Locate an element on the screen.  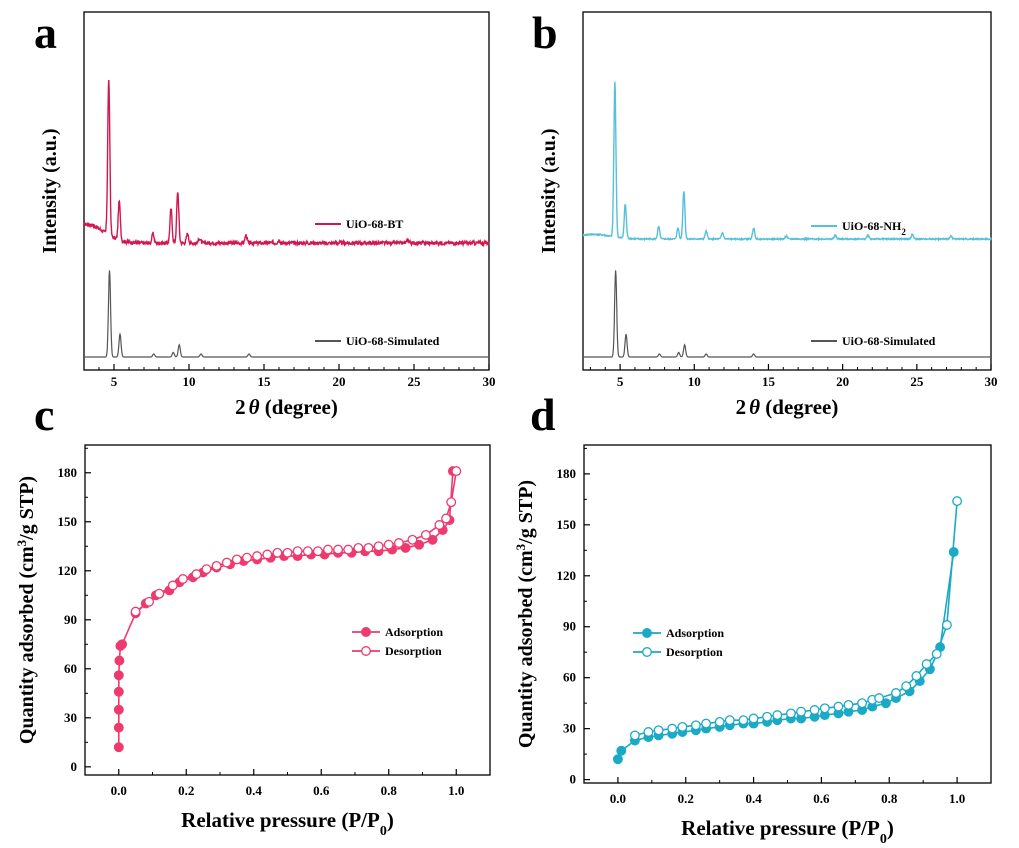
legend-label: UiO-68-NH2 is located at coordinates (874, 228).